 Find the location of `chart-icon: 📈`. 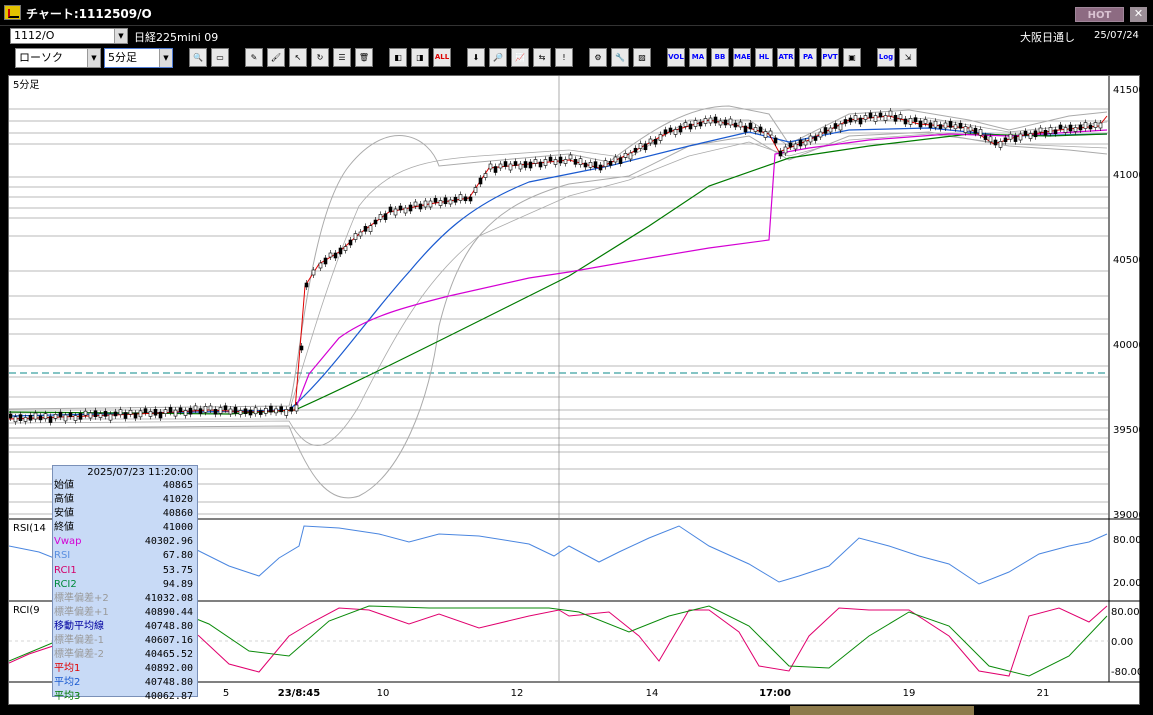

chart-icon: 📈 is located at coordinates (520, 57).